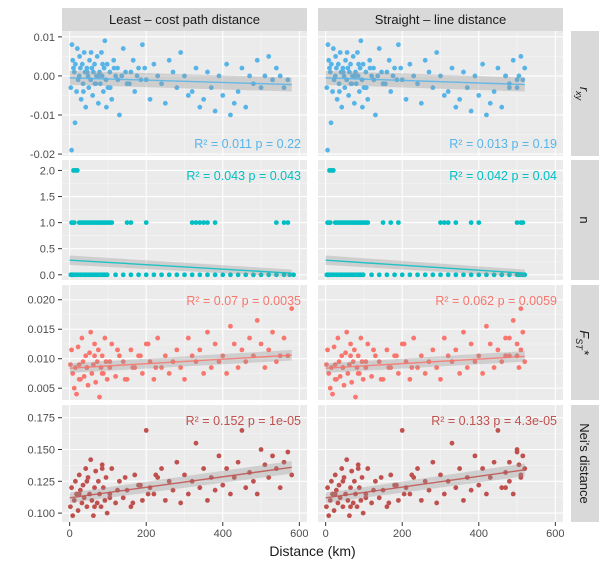 The height and width of the screenshot is (573, 607). I want to click on y-tick-label: 0.150, so click(41, 451).